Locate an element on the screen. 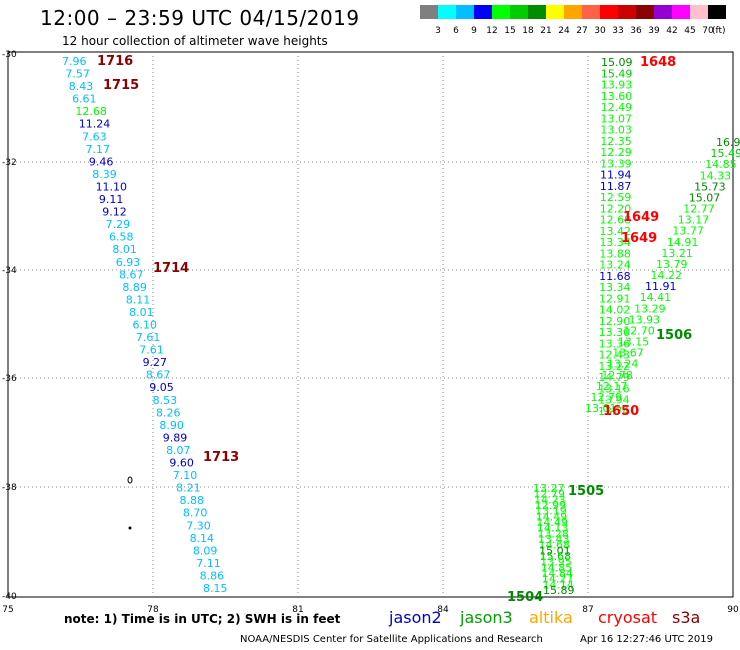  diag-track-value: 12.17 is located at coordinates (612, 386).